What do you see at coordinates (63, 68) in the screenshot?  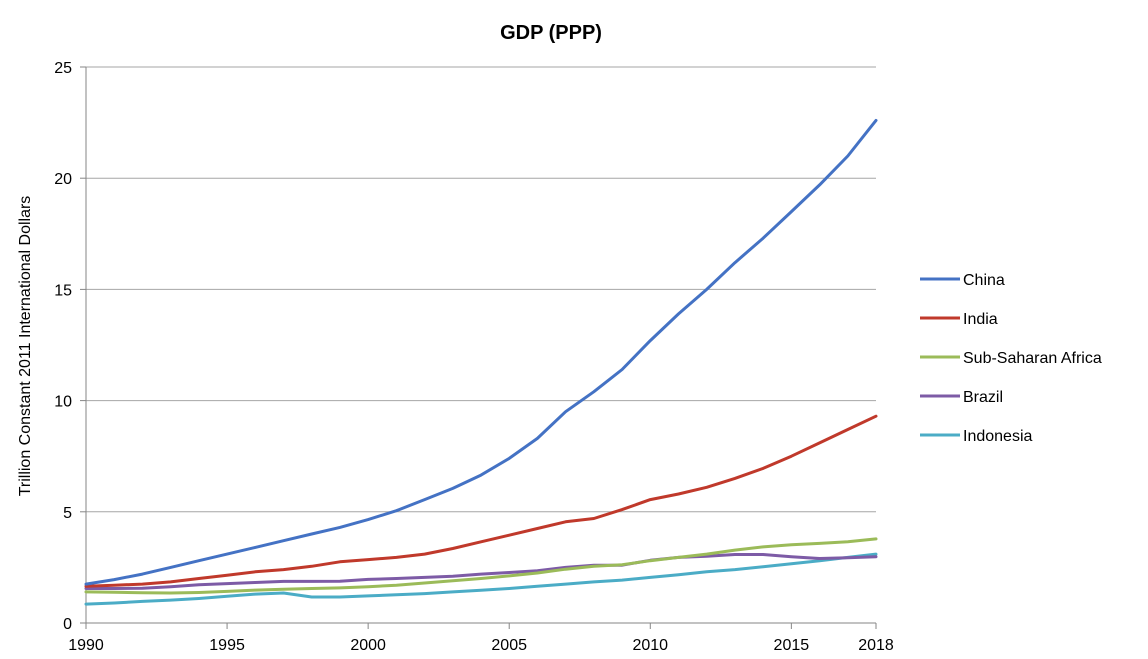 I see `y-tick-label-25: 25` at bounding box center [63, 68].